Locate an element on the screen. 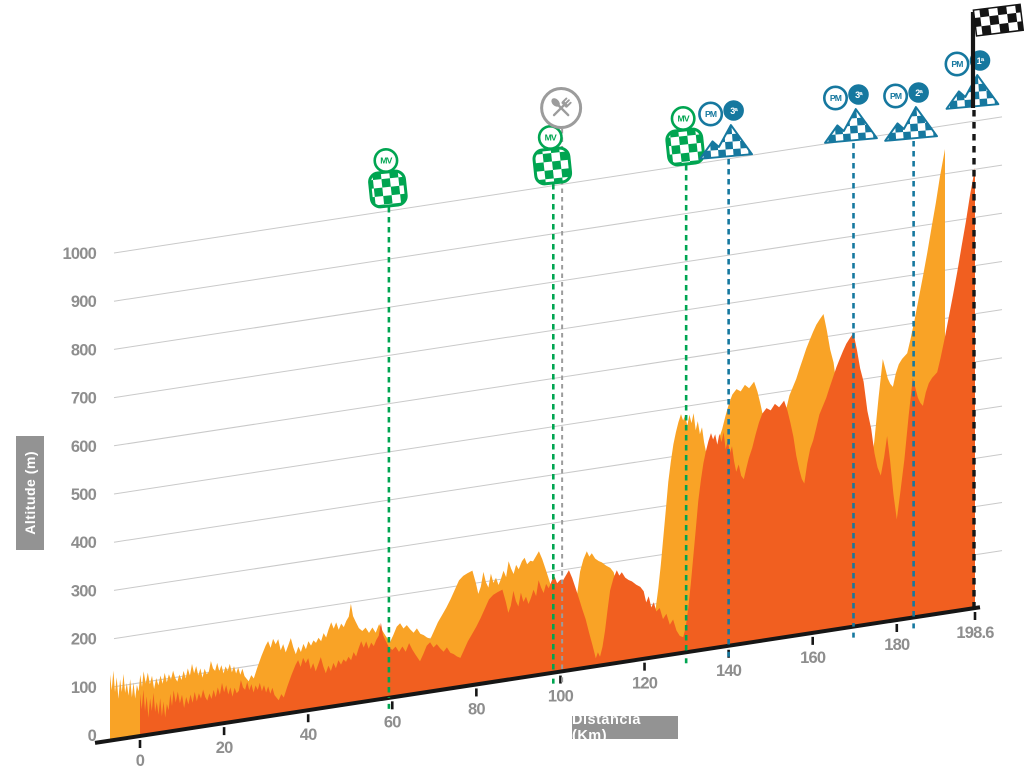 This screenshot has width=1024, height=776. y-axis-tick-label: 700 is located at coordinates (84, 399).